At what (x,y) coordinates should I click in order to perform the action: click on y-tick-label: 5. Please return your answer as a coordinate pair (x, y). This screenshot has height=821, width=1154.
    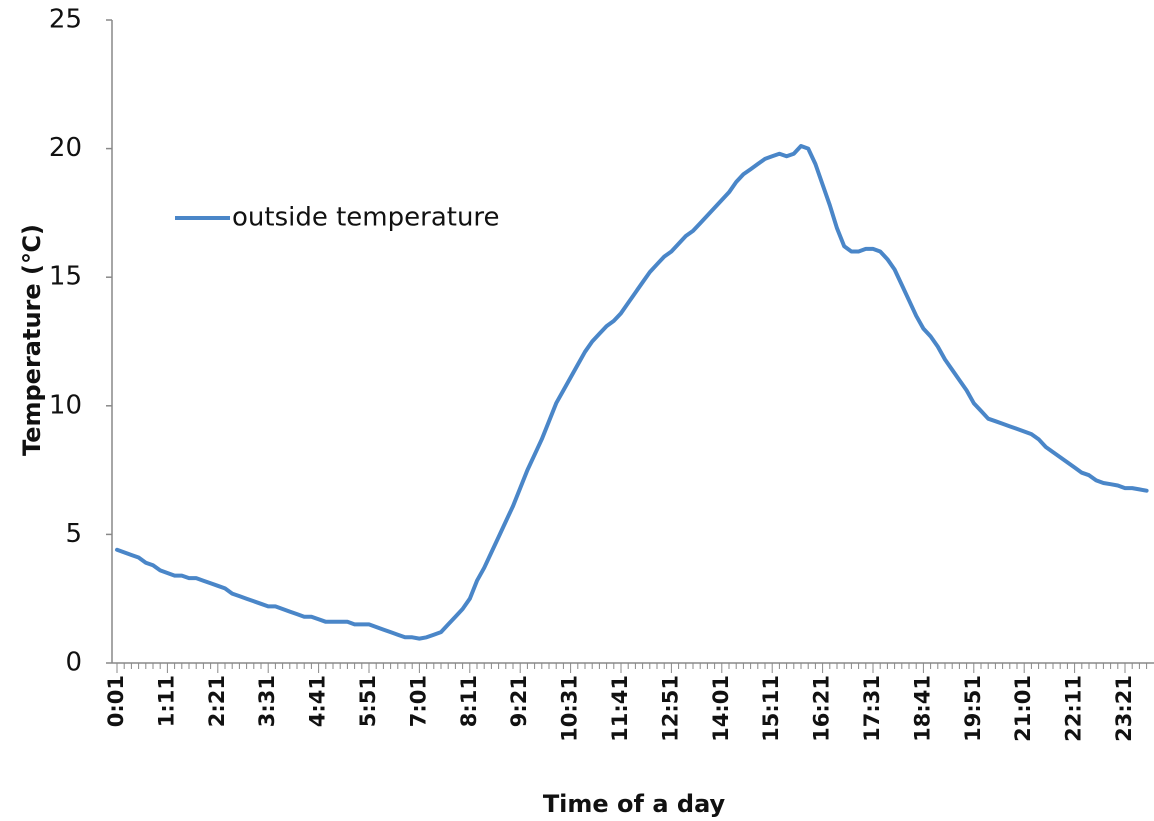
    Looking at the image, I should click on (73, 534).